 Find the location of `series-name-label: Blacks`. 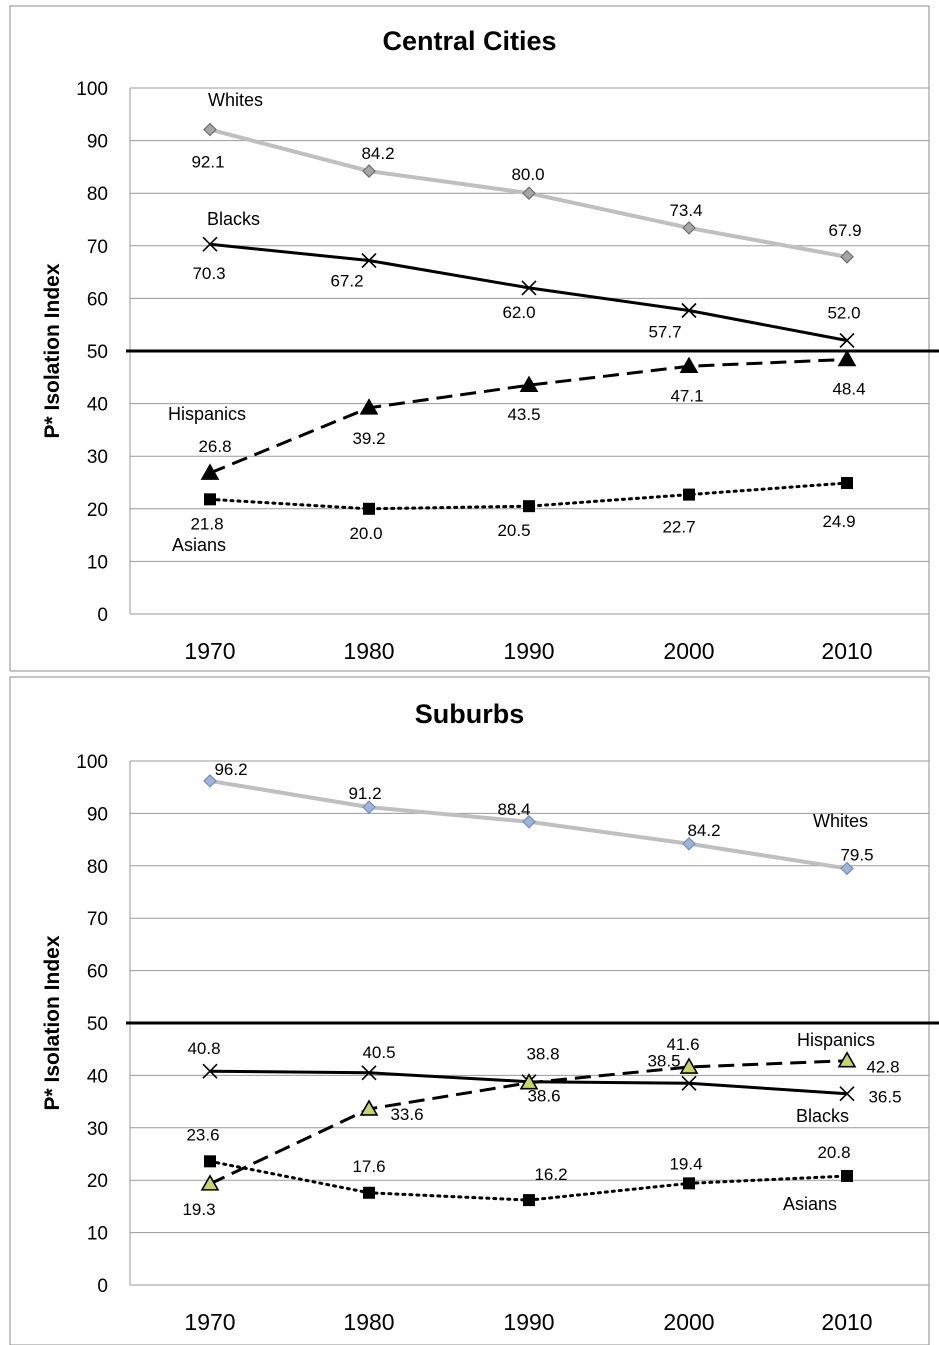

series-name-label: Blacks is located at coordinates (233, 219).